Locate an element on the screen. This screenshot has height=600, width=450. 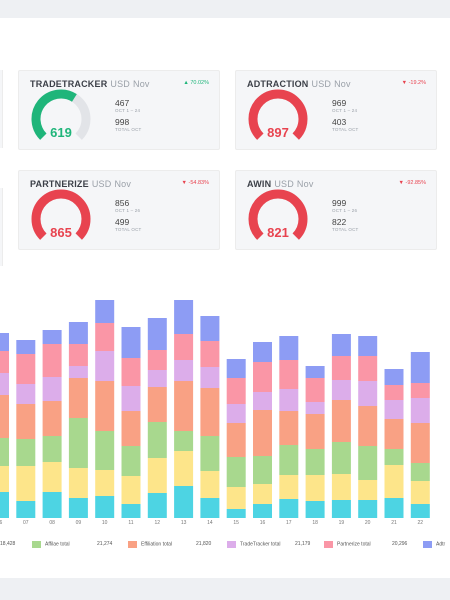
legend-item-tradetracker: TradeTracker total is located at coordinates (253, 544).